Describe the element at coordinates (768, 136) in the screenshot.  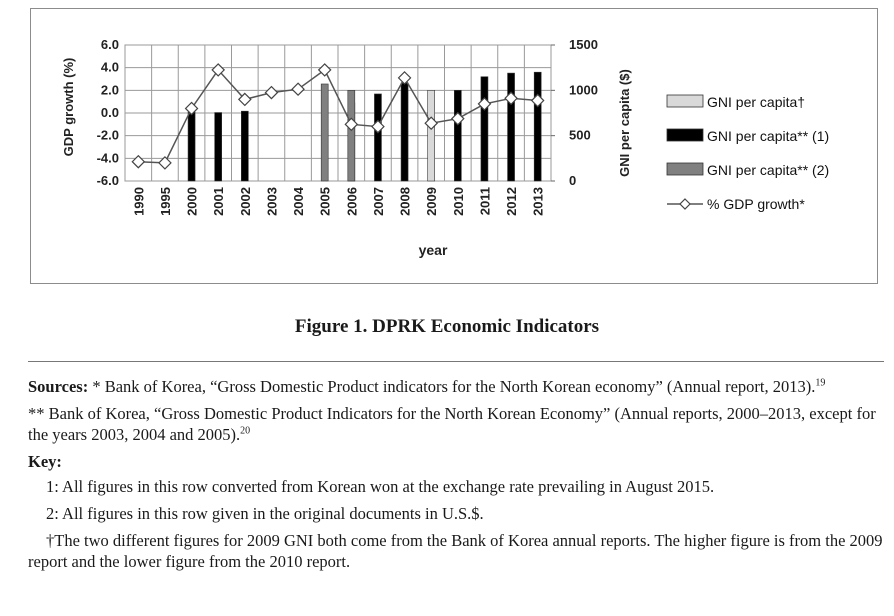
I see `legend-label: GNI per capita** (1)` at that location.